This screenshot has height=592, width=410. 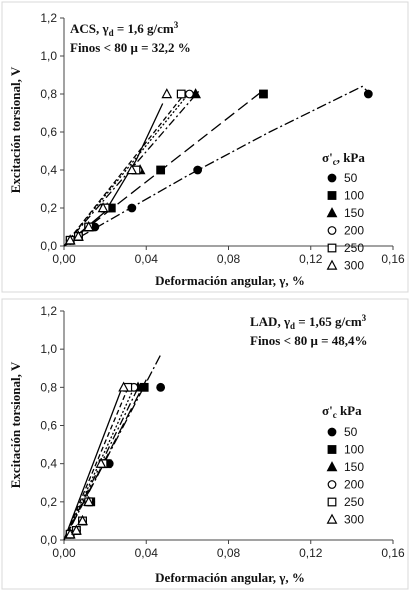 What do you see at coordinates (354, 450) in the screenshot?
I see `legend-label-bottom-100: 100` at bounding box center [354, 450].